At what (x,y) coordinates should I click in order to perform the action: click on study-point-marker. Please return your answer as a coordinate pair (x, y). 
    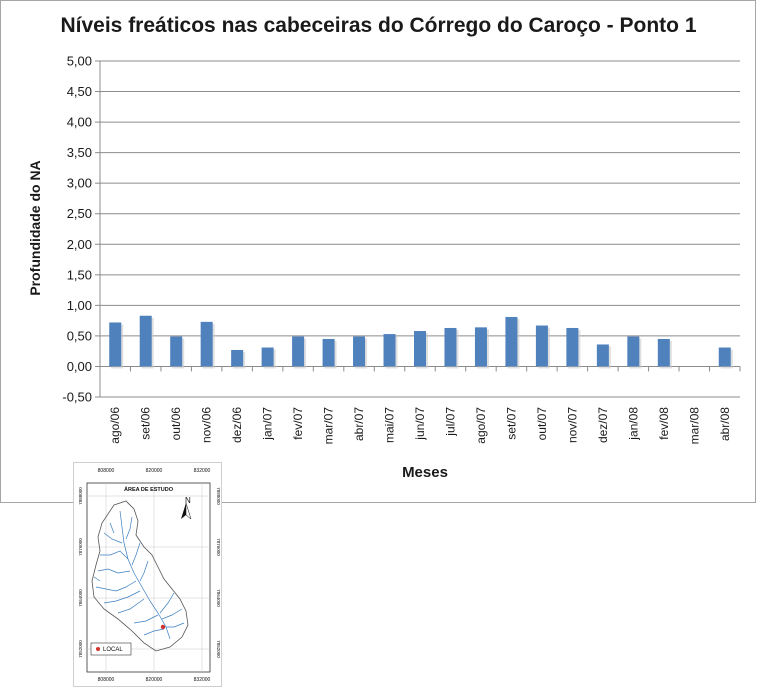
    Looking at the image, I should click on (163, 627).